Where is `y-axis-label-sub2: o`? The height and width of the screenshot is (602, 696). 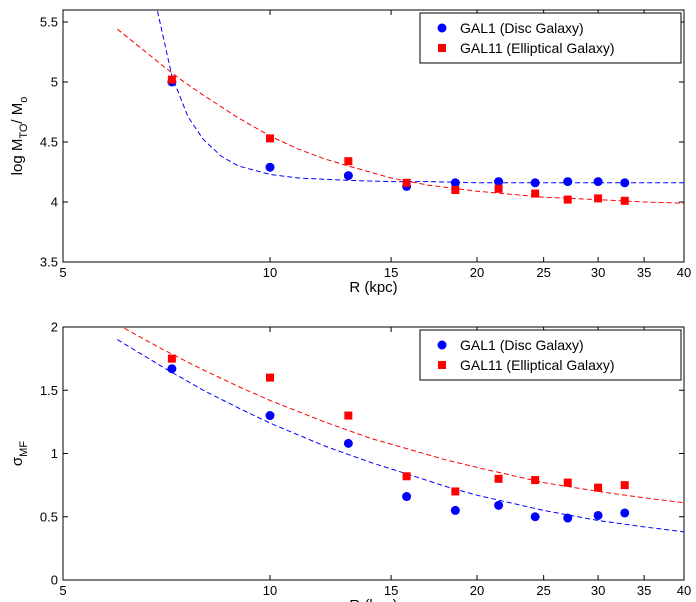
y-axis-label-sub2: o is located at coordinates (24, 100).